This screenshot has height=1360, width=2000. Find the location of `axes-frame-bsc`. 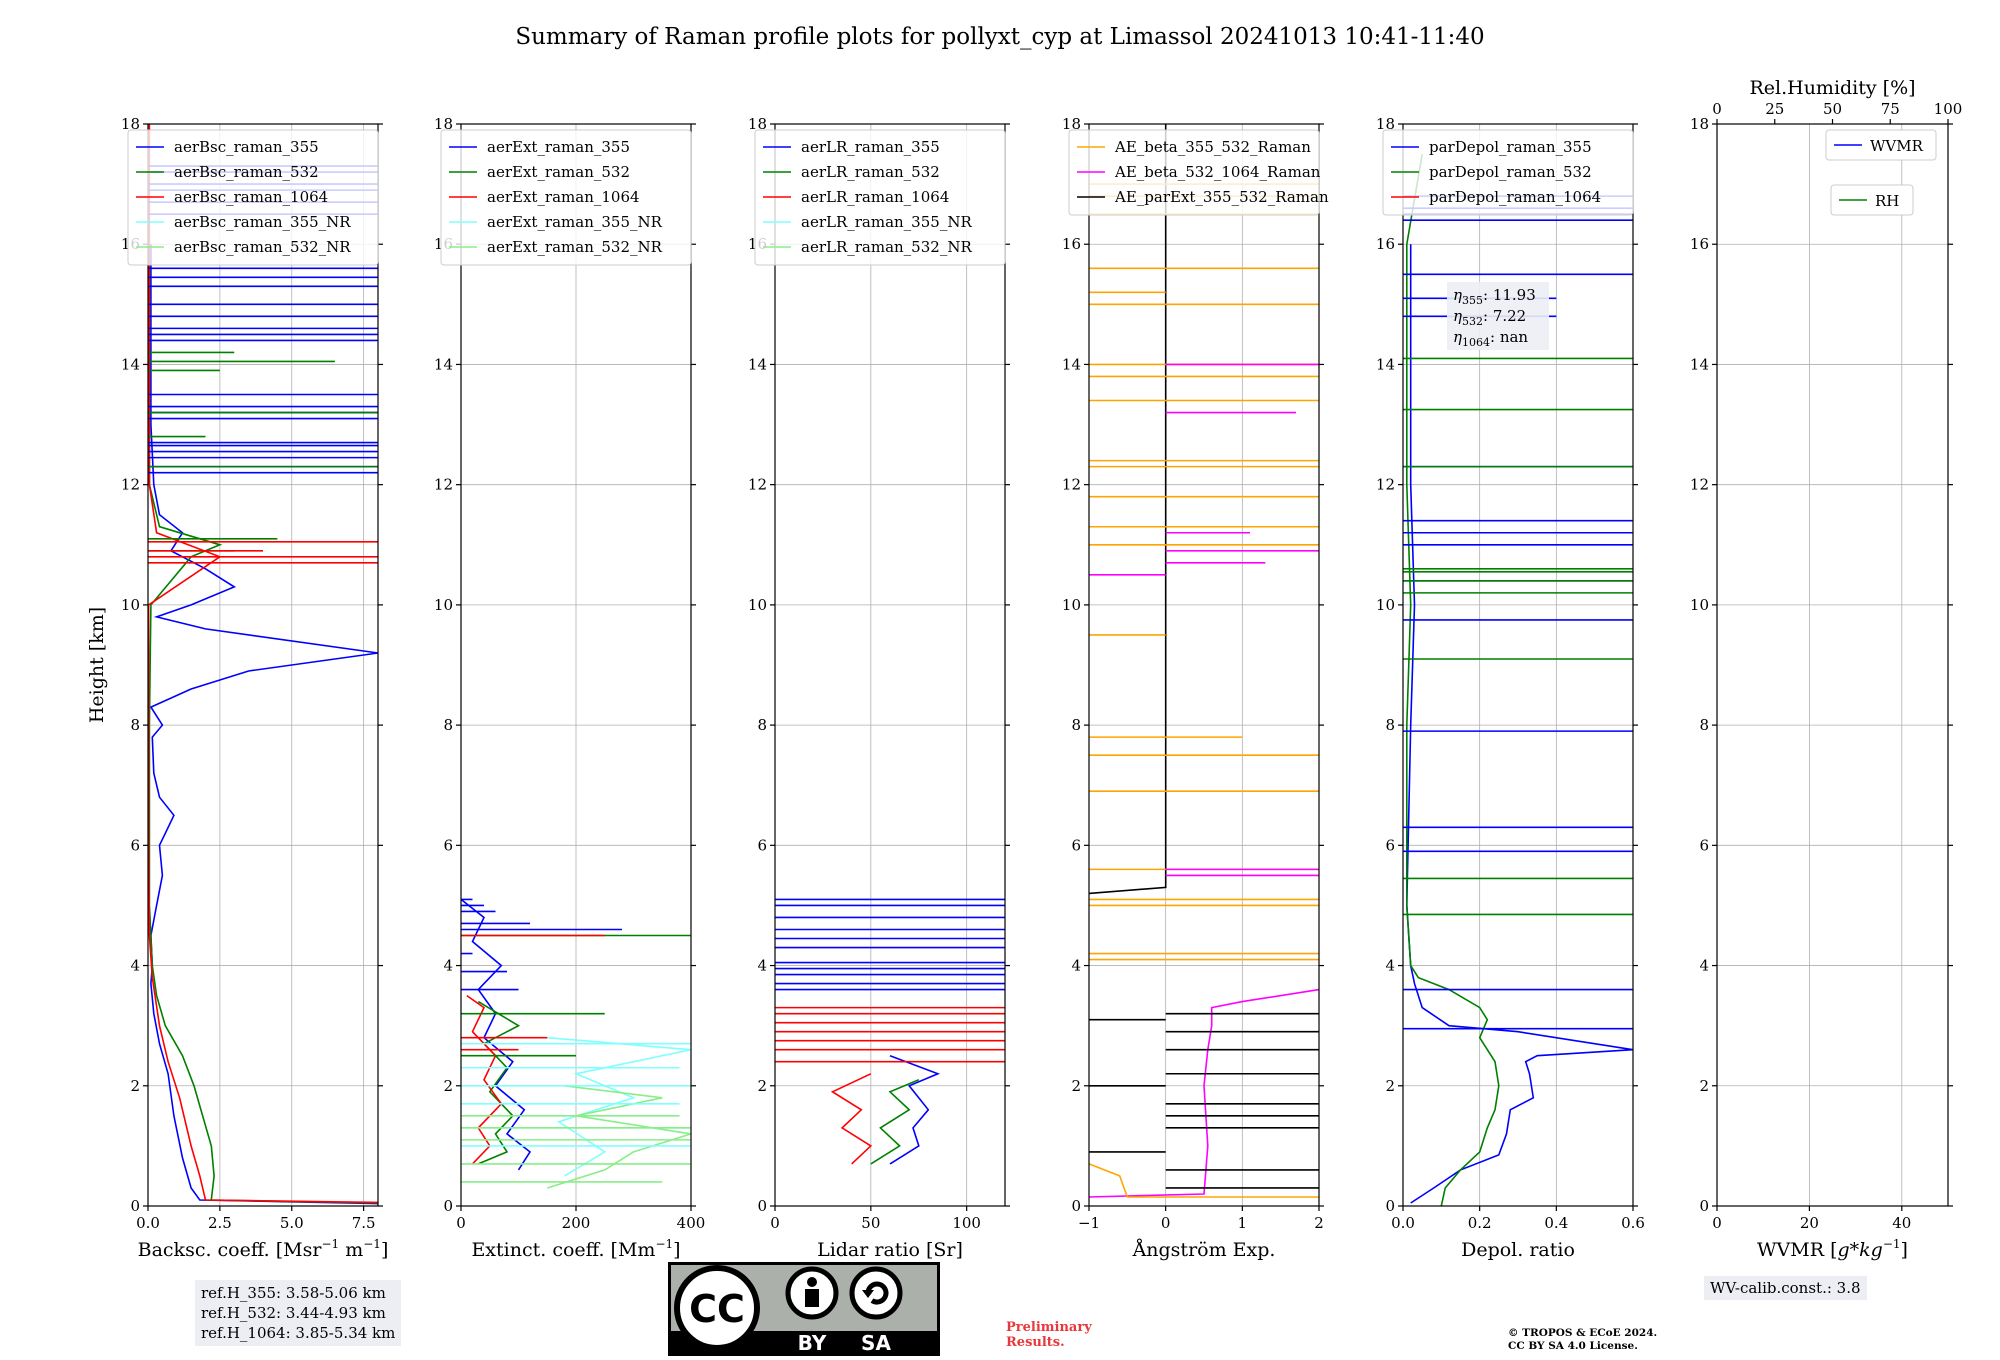

axes-frame-bsc is located at coordinates (263, 665).